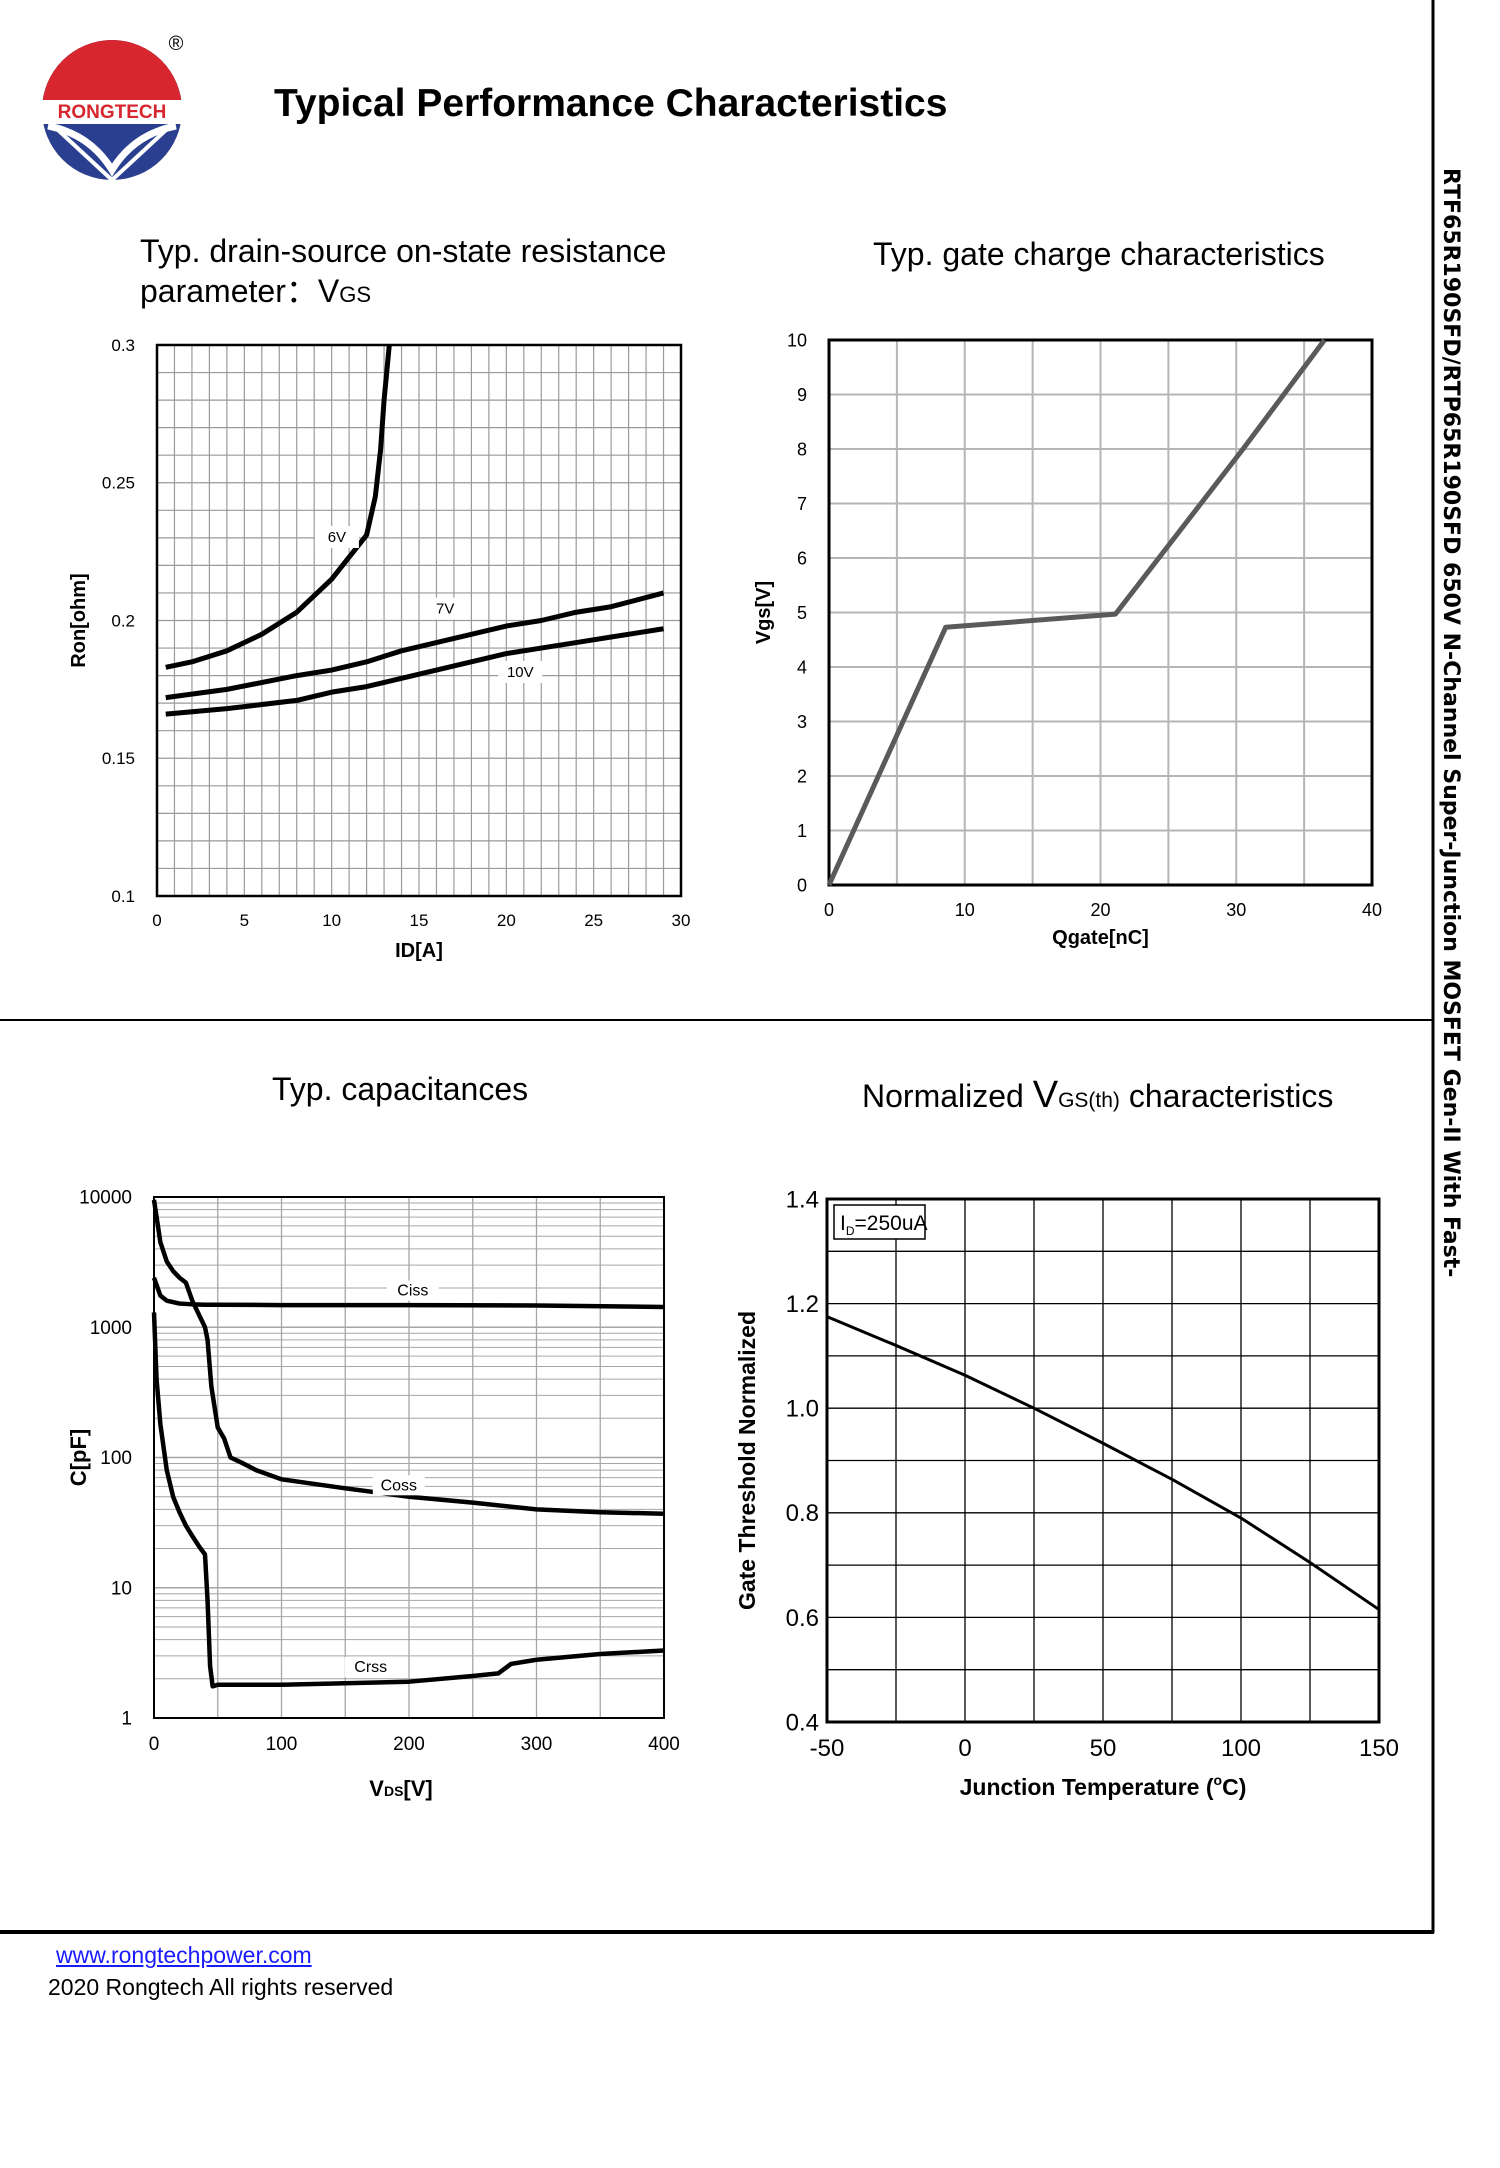 The height and width of the screenshot is (2168, 1500). Describe the element at coordinates (747, 1460) in the screenshot. I see `y-axis-label: Gate Threshold Normalized` at that location.